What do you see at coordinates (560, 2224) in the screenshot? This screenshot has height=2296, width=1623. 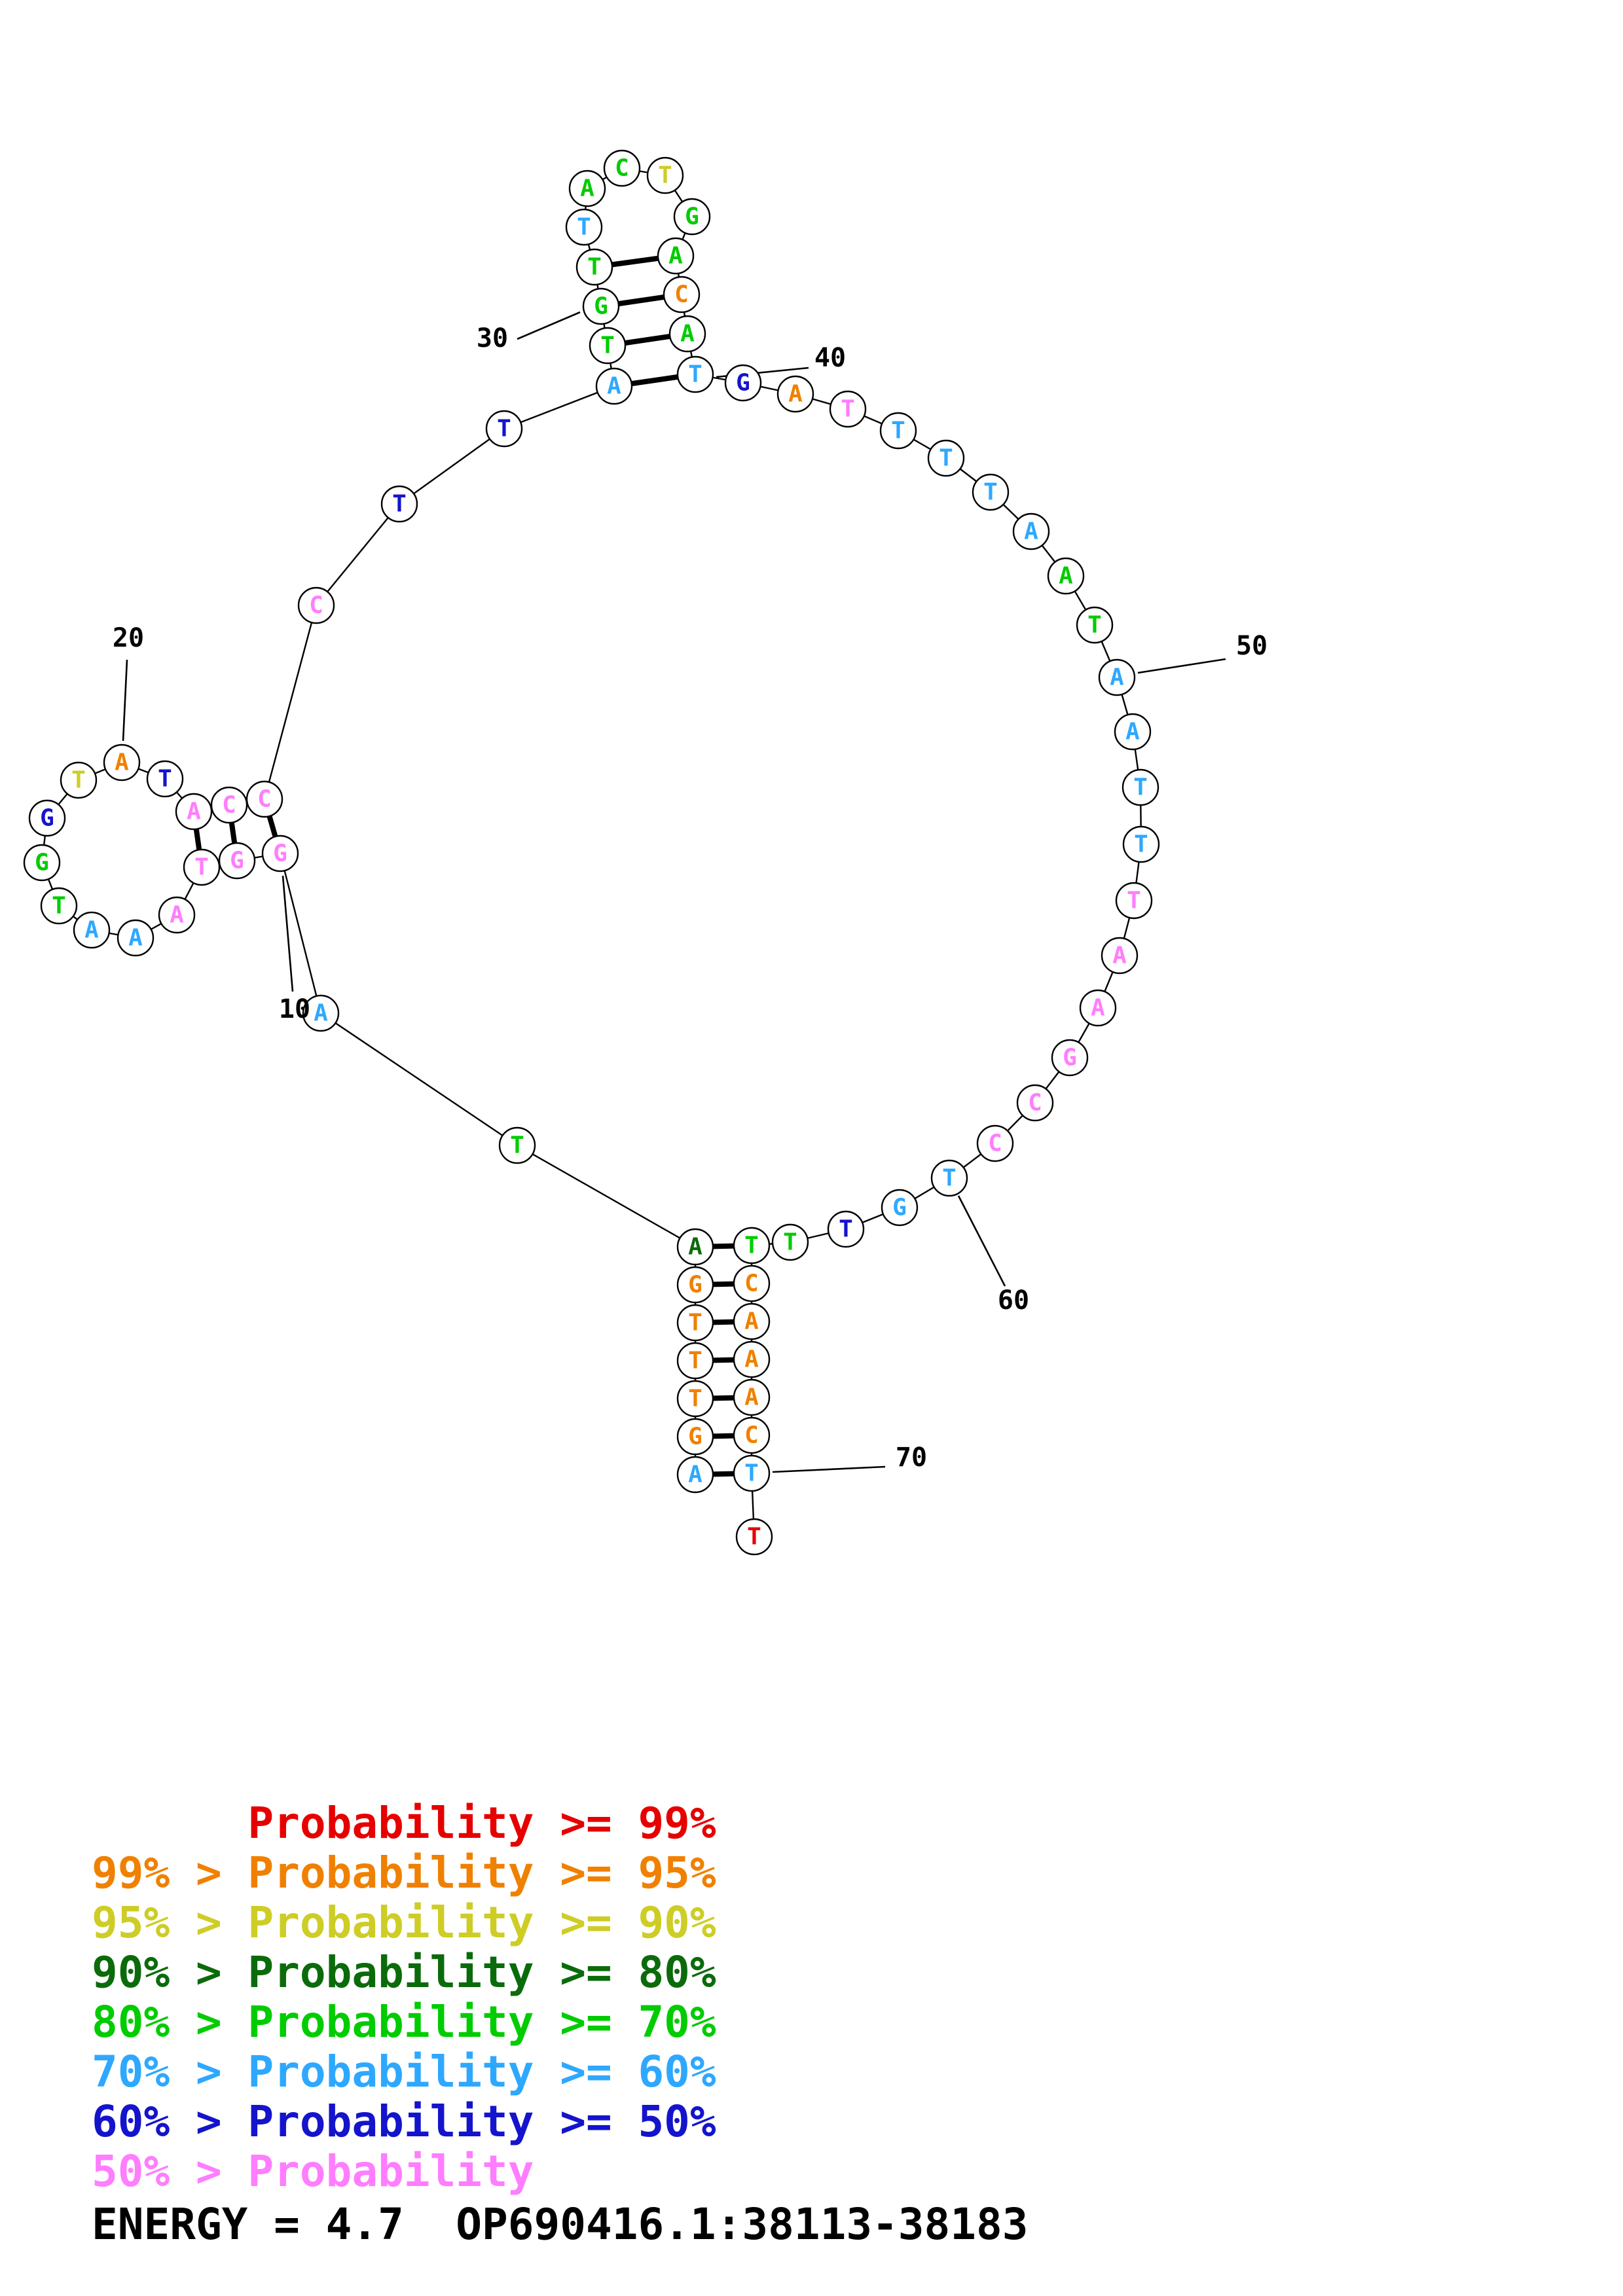 I see `energy-line: ENERGY = 4.7 OP690416.1:38113-38183` at bounding box center [560, 2224].